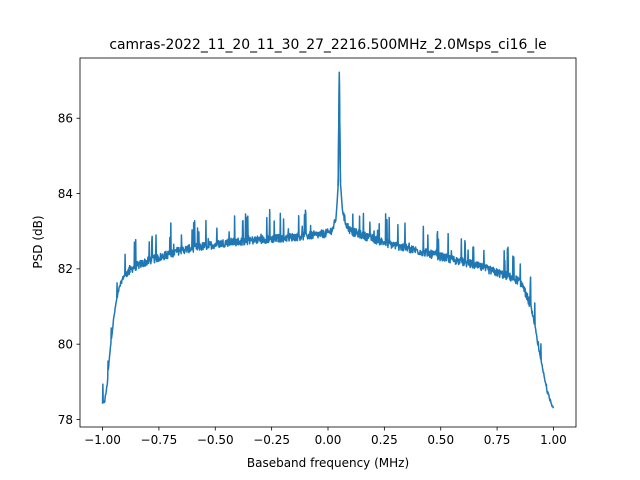 The height and width of the screenshot is (480, 640). What do you see at coordinates (384, 440) in the screenshot?
I see `x-tick-label: 0.25` at bounding box center [384, 440].